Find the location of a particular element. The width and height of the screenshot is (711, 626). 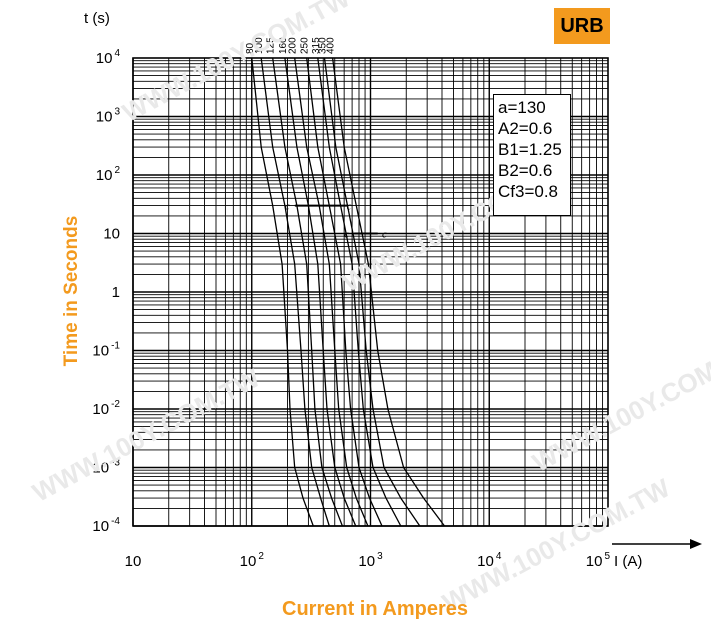

series-label-200: 200 is located at coordinates (293, 45).